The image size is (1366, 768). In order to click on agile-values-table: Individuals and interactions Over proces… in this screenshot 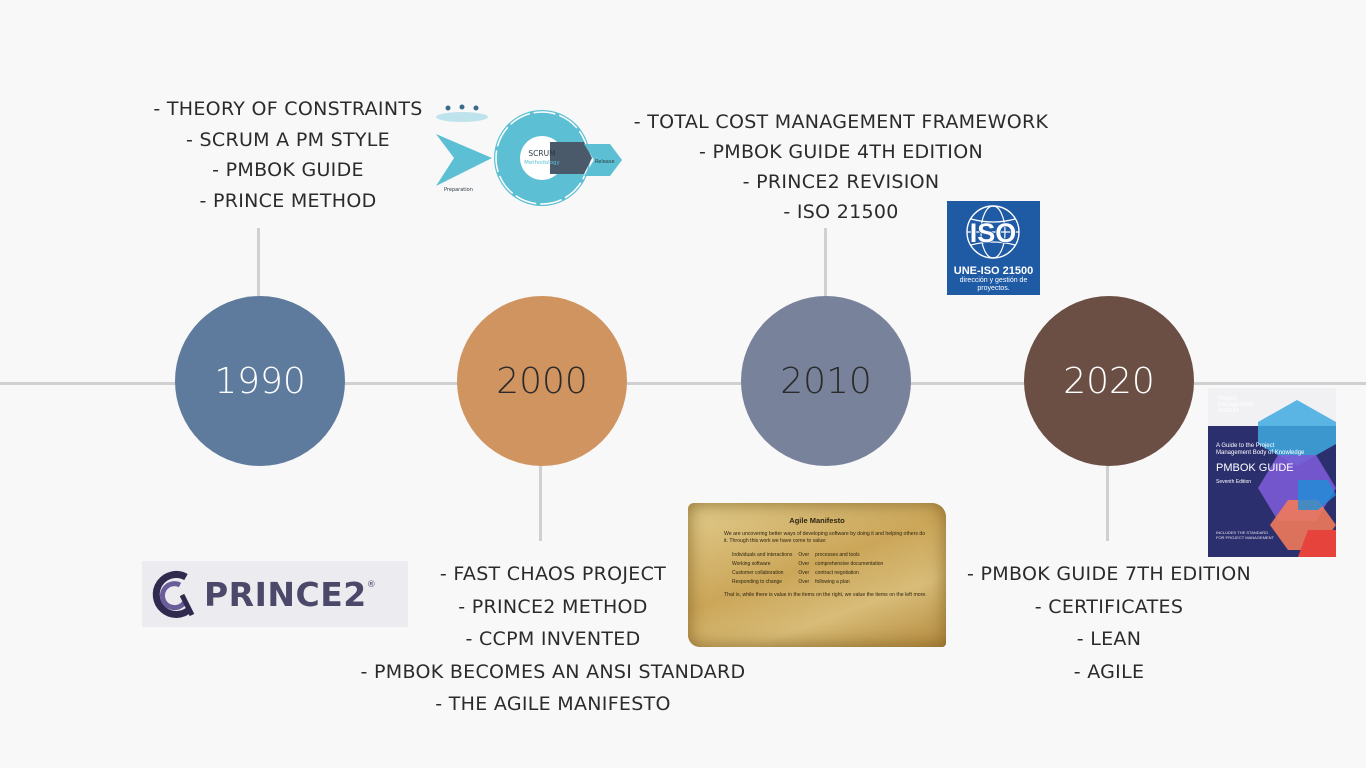, I will do `click(810, 568)`.